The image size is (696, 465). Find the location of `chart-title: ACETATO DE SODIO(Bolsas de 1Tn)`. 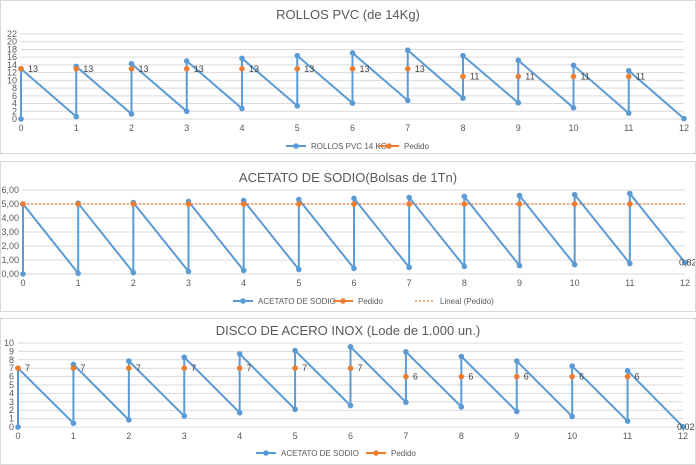

chart-title: ACETATO DE SODIO(Bolsas de 1Tn) is located at coordinates (348, 177).